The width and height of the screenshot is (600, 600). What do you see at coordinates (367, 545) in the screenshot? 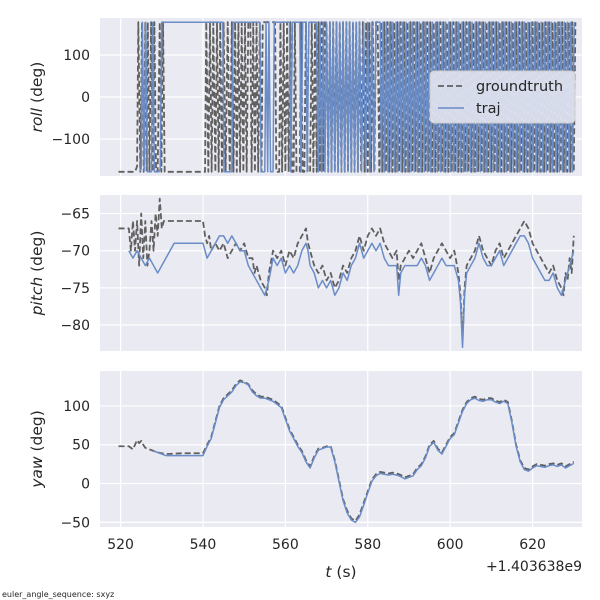
I see `x-tick-label: 580` at bounding box center [367, 545].